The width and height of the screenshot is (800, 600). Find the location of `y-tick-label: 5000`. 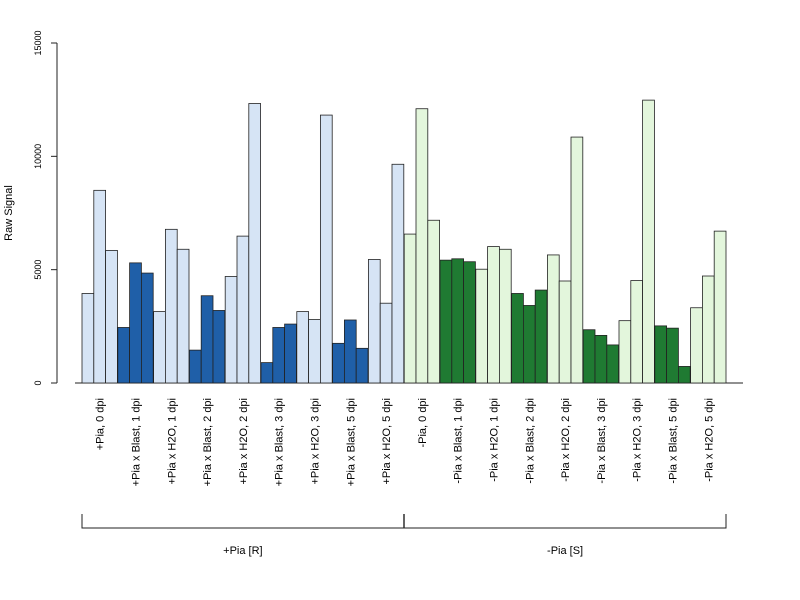

y-tick-label: 5000 is located at coordinates (38, 270).